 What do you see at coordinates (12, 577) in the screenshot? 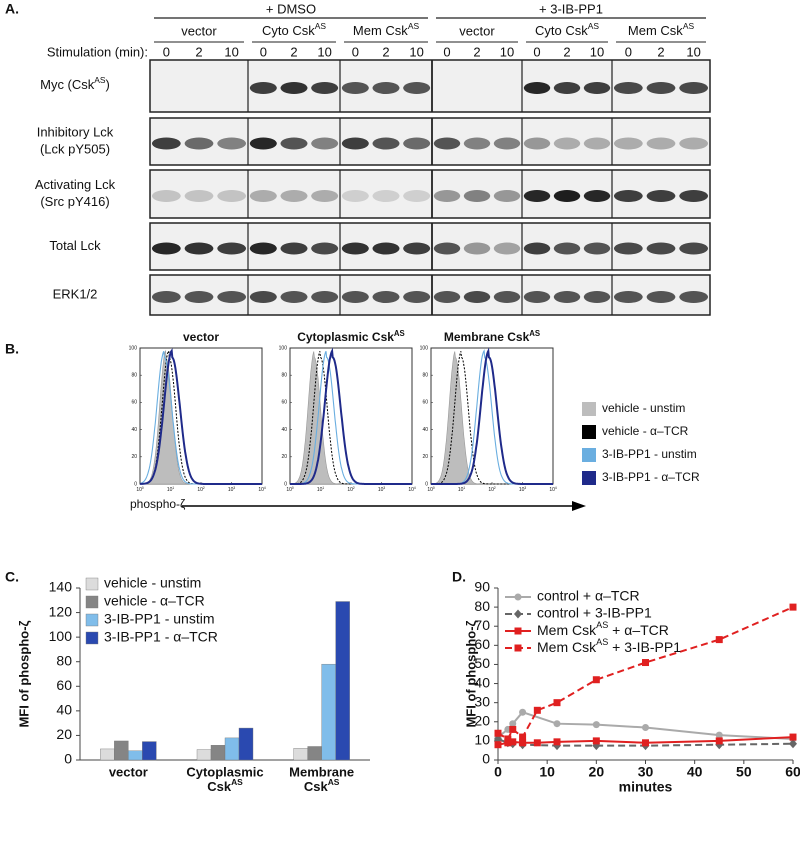
I see `panel-label: C.` at bounding box center [12, 577].